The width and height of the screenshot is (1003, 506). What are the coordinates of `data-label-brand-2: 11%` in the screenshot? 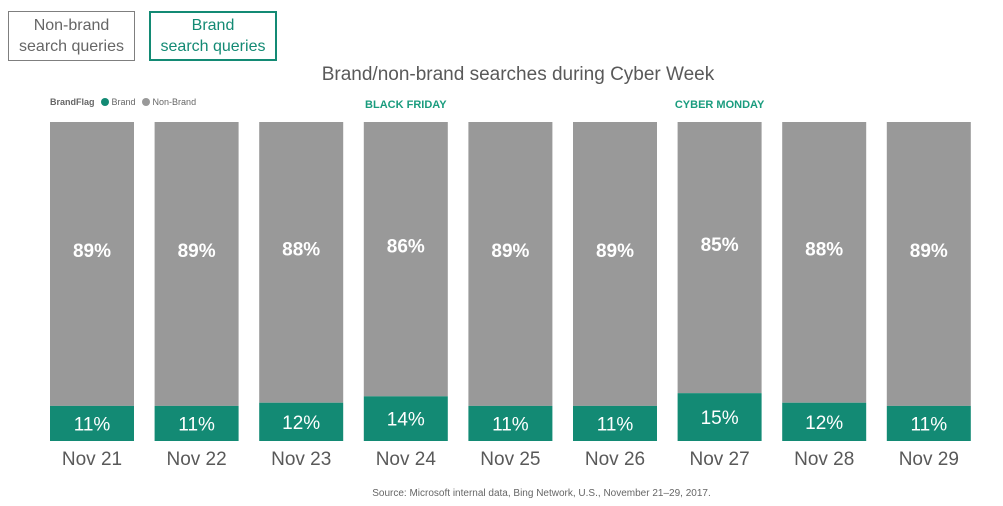 It's located at (196, 424).